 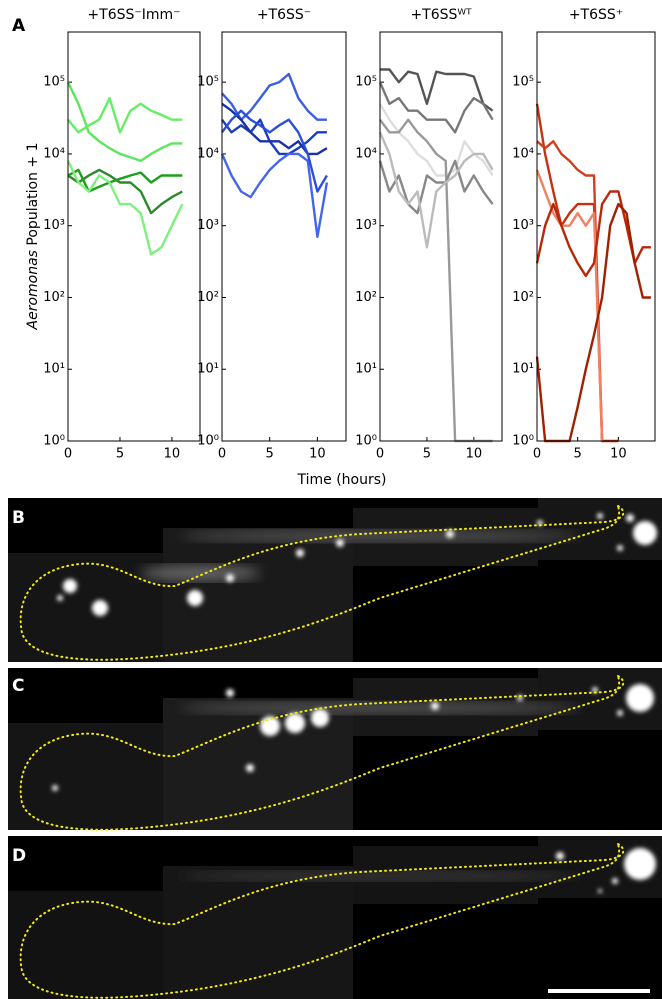 I want to click on panel-label: A, so click(x=19, y=26).